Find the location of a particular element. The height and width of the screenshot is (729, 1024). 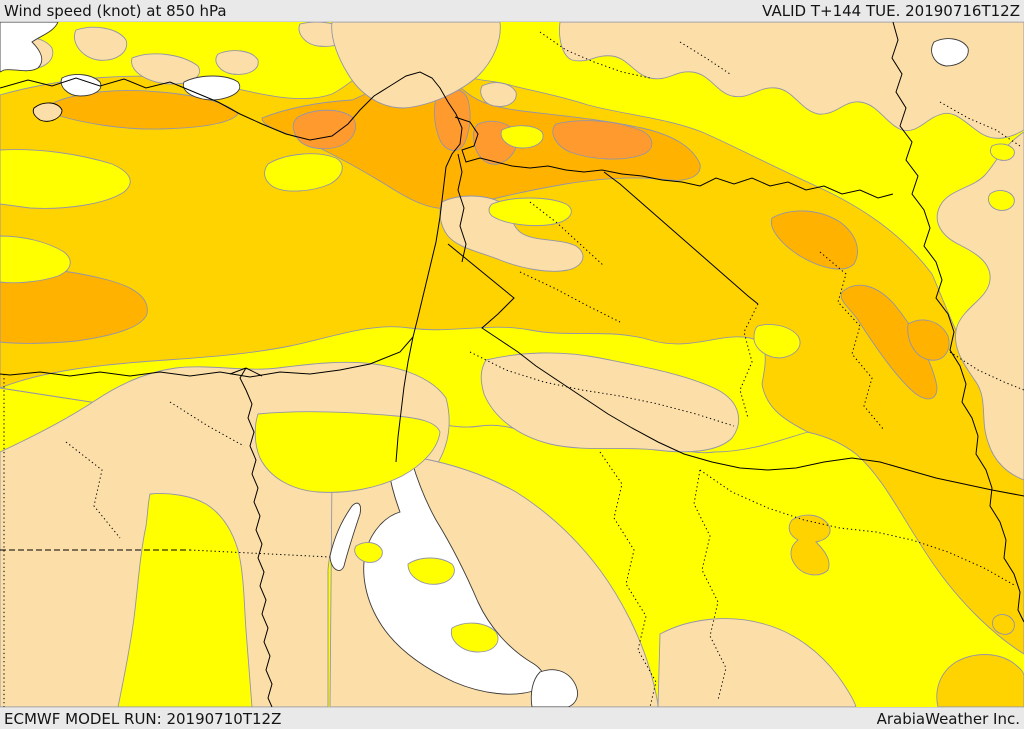

border-egypt-israel-sinai is located at coordinates (404, 399).